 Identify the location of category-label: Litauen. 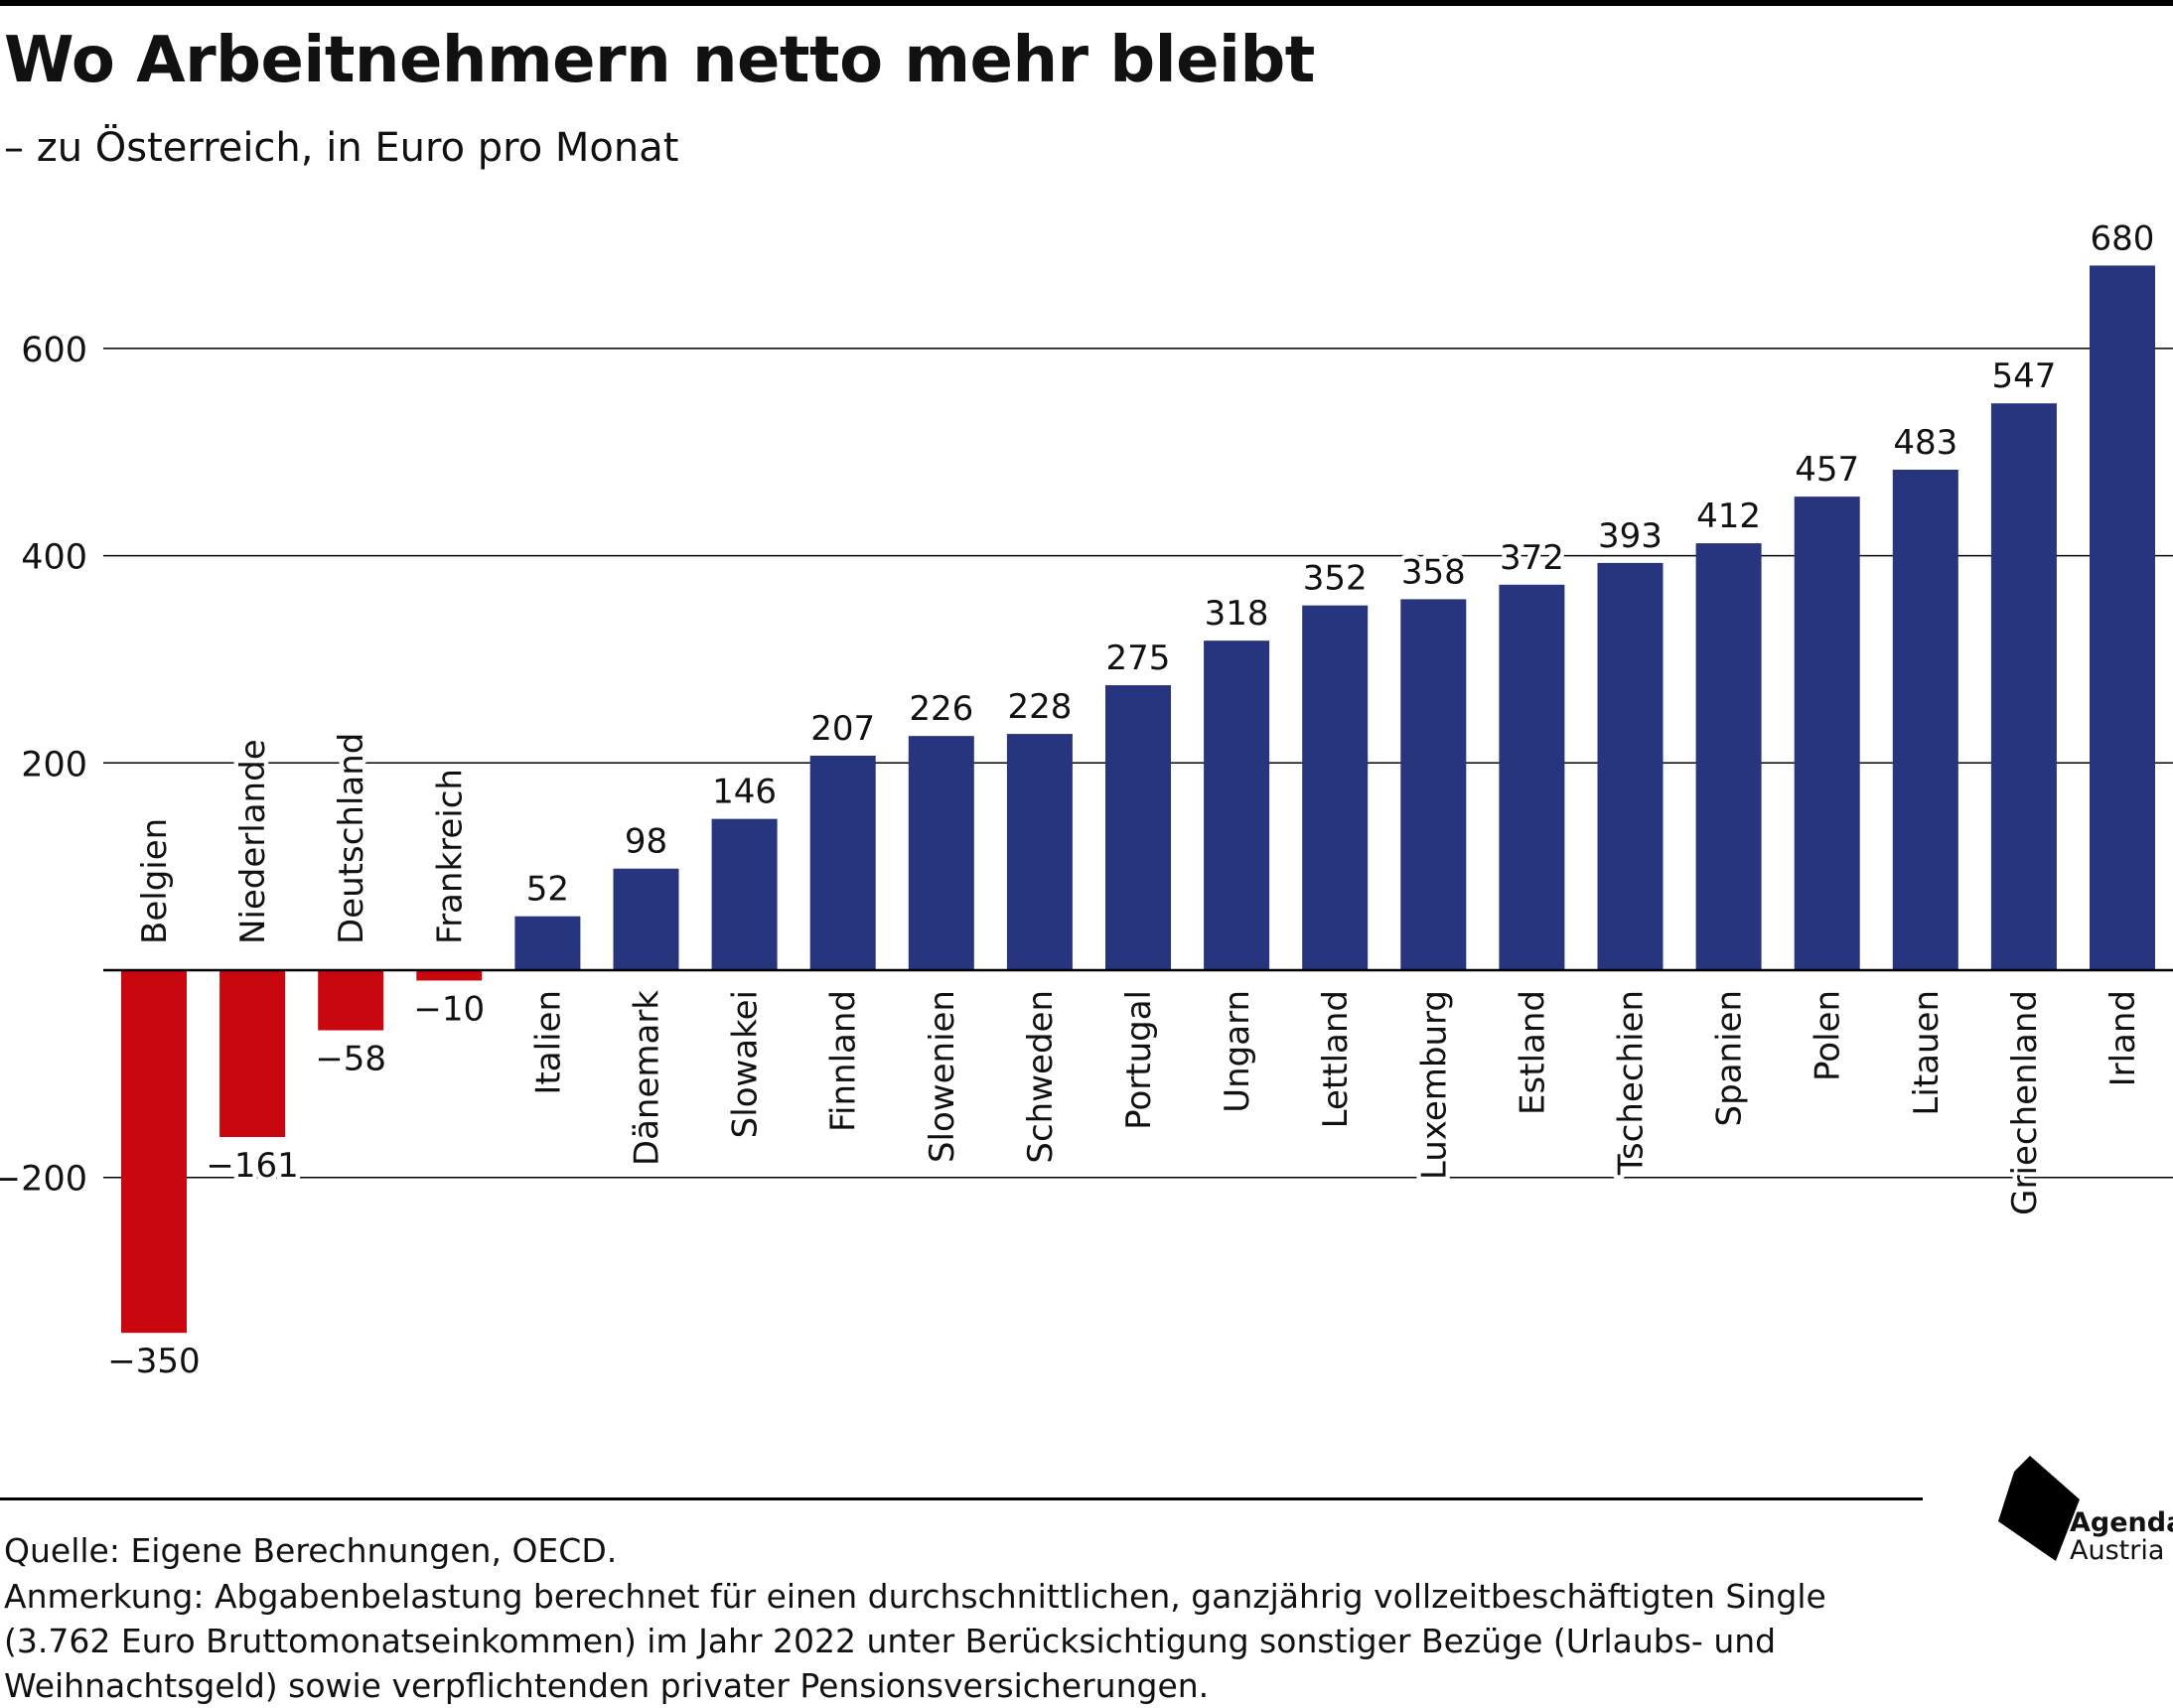
(1927, 1053).